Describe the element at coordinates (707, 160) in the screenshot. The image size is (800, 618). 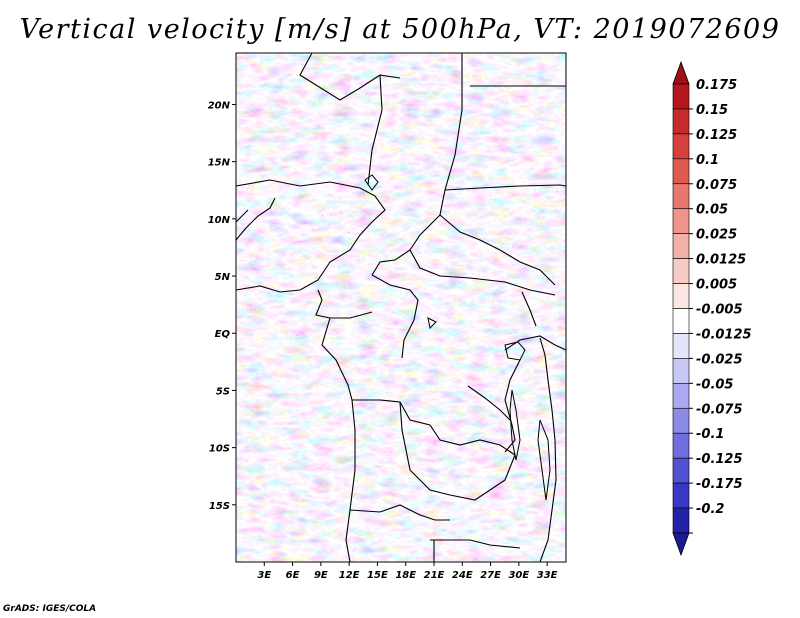
I see `colorbar-label: 0.1` at that location.